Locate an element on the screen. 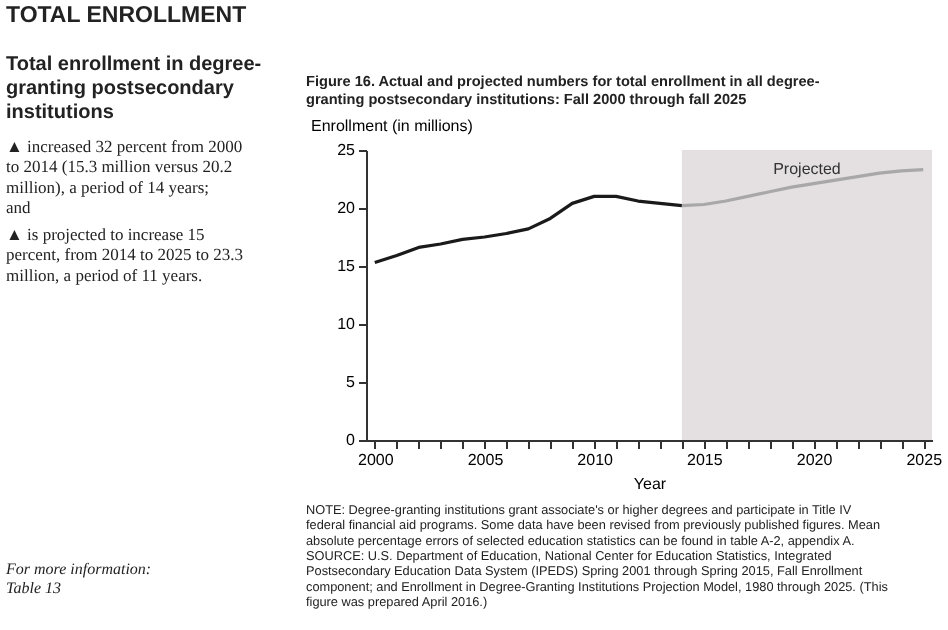 The image size is (948, 630). line-series is located at coordinates (528, 229).